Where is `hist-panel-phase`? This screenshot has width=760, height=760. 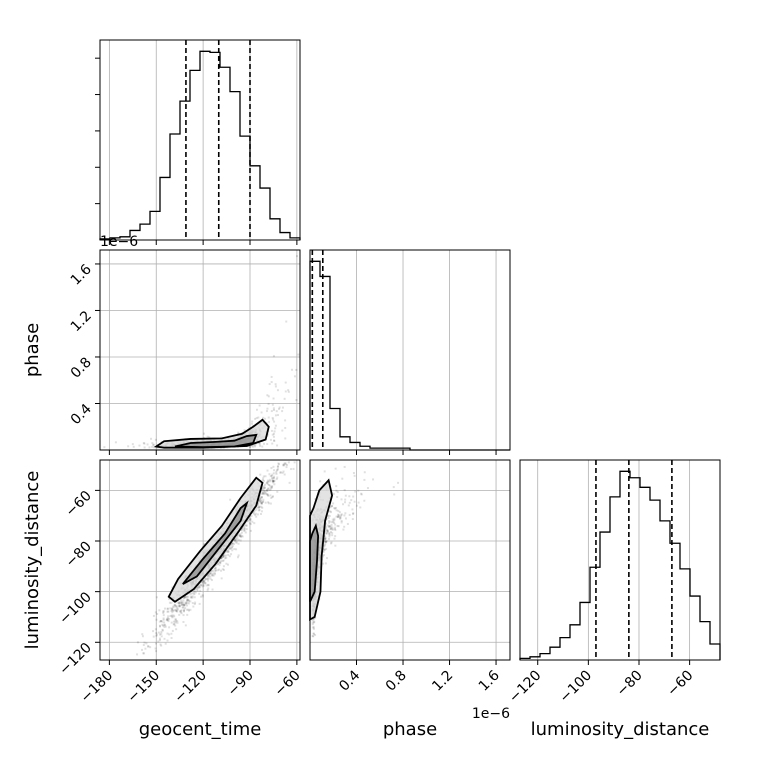 hist-panel-phase is located at coordinates (410, 352).